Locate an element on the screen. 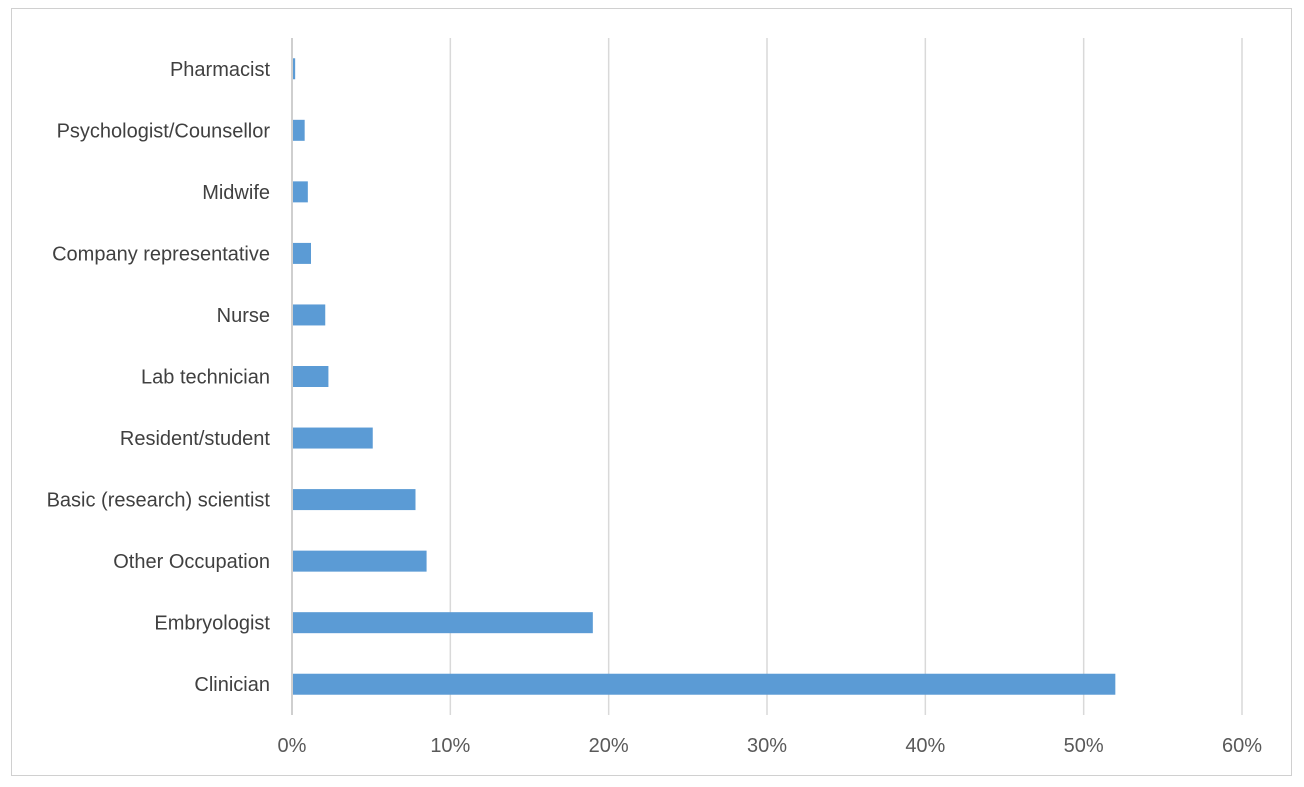 The image size is (1304, 787). x-tick-label: 60% is located at coordinates (1242, 746).